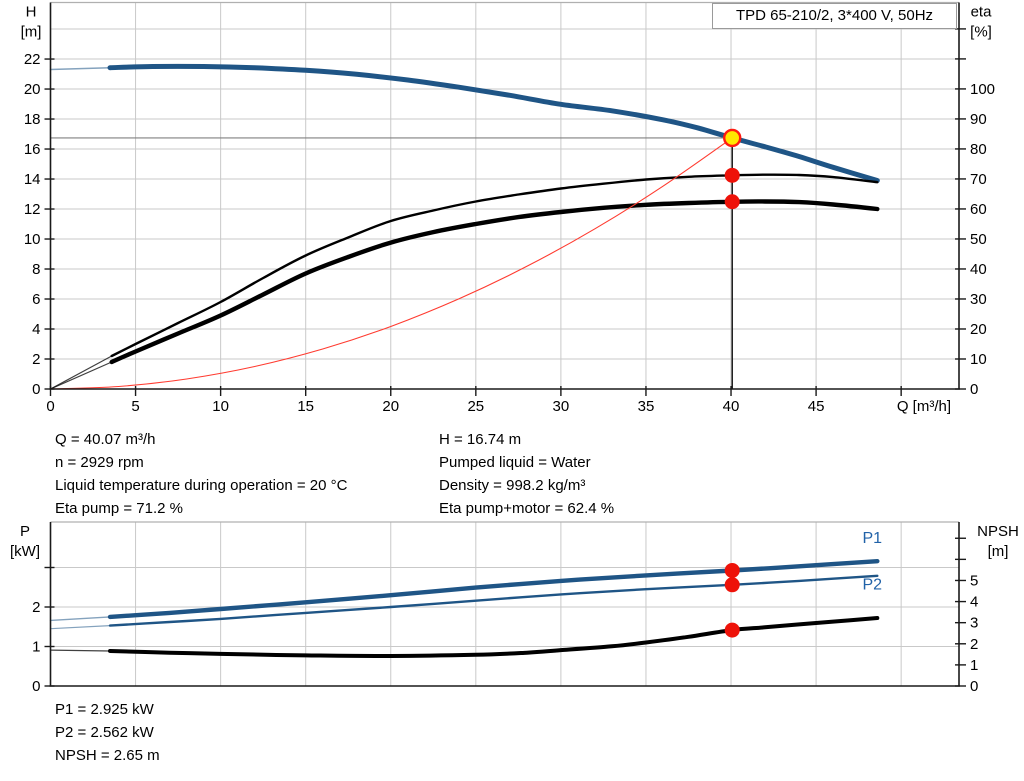 The height and width of the screenshot is (781, 1024). What do you see at coordinates (390, 406) in the screenshot?
I see `x-tick-label: 20` at bounding box center [390, 406].